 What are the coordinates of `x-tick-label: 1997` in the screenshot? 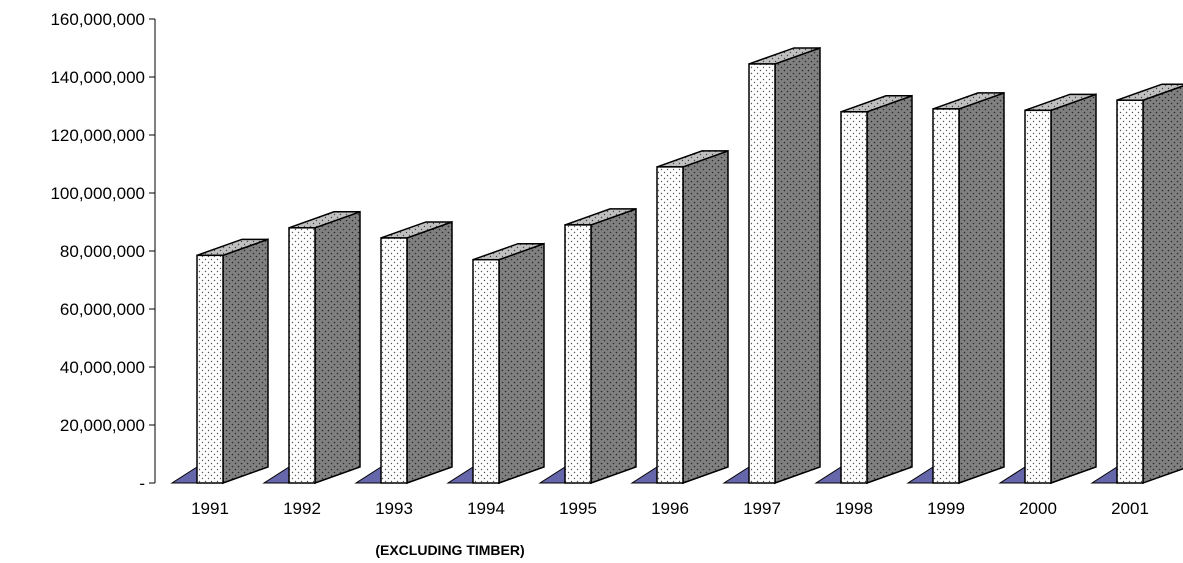 It's located at (762, 508).